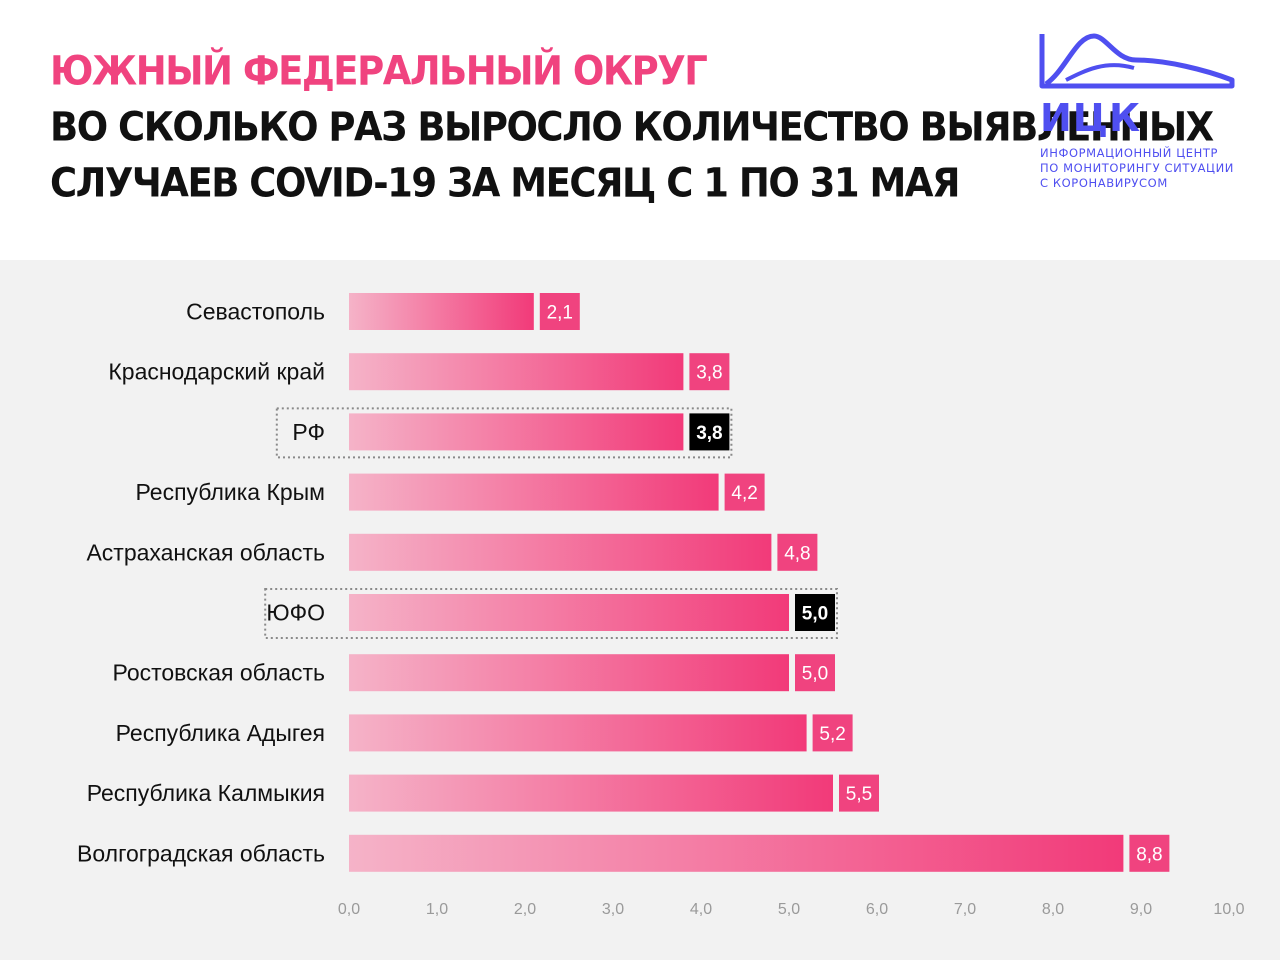  What do you see at coordinates (1137, 168) in the screenshot?
I see `logo-text-line-2: ПО МОНИТОРИНГУ СИТУАЦИИ` at bounding box center [1137, 168].